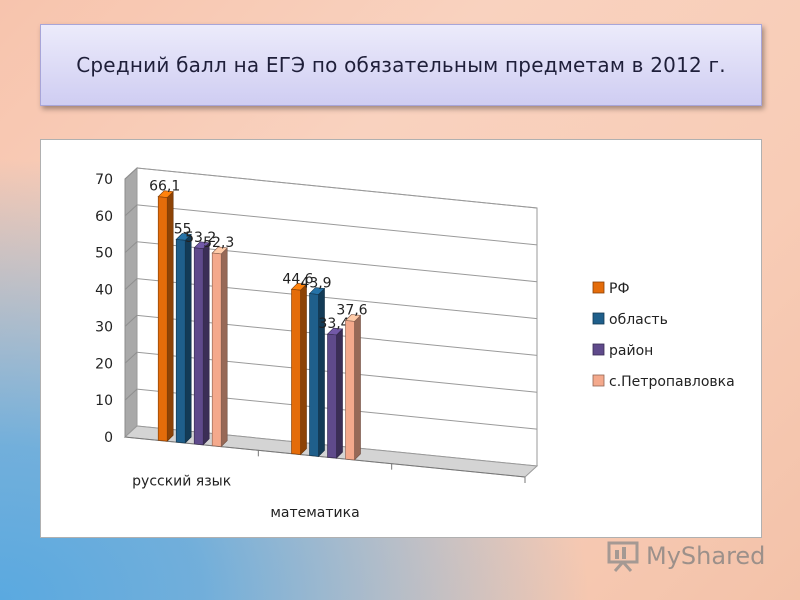 The height and width of the screenshot is (600, 800). What do you see at coordinates (104, 401) in the screenshot?
I see `y-tick-label: 10` at bounding box center [104, 401].